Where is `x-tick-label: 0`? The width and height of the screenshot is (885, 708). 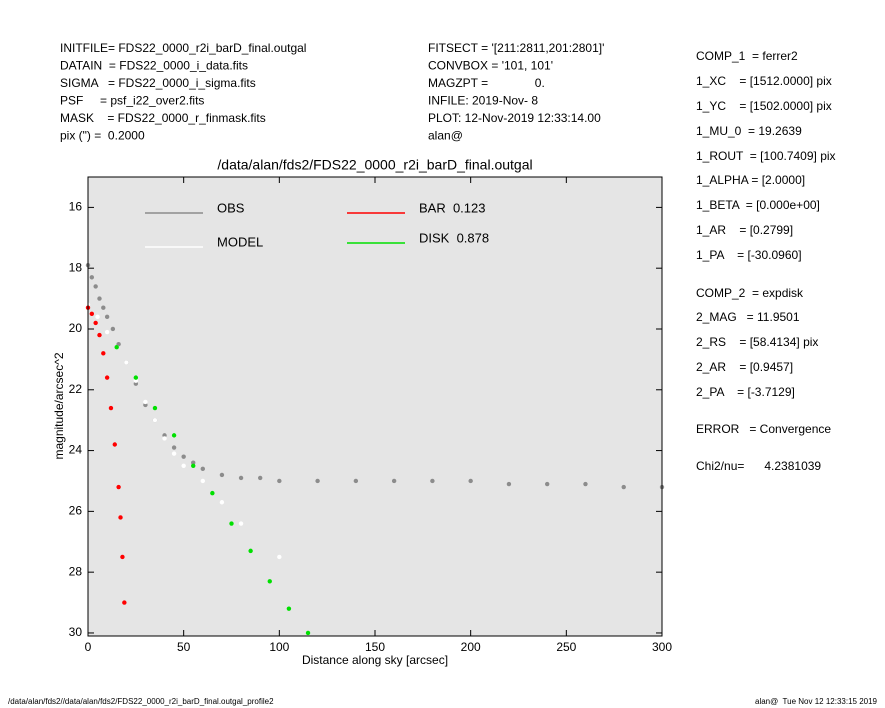
x-tick-label: 0 is located at coordinates (88, 647).